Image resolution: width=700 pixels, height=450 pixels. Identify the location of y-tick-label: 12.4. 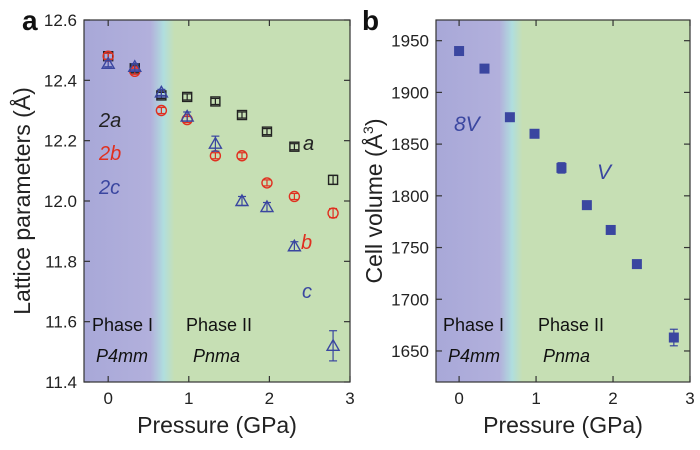
(60, 80).